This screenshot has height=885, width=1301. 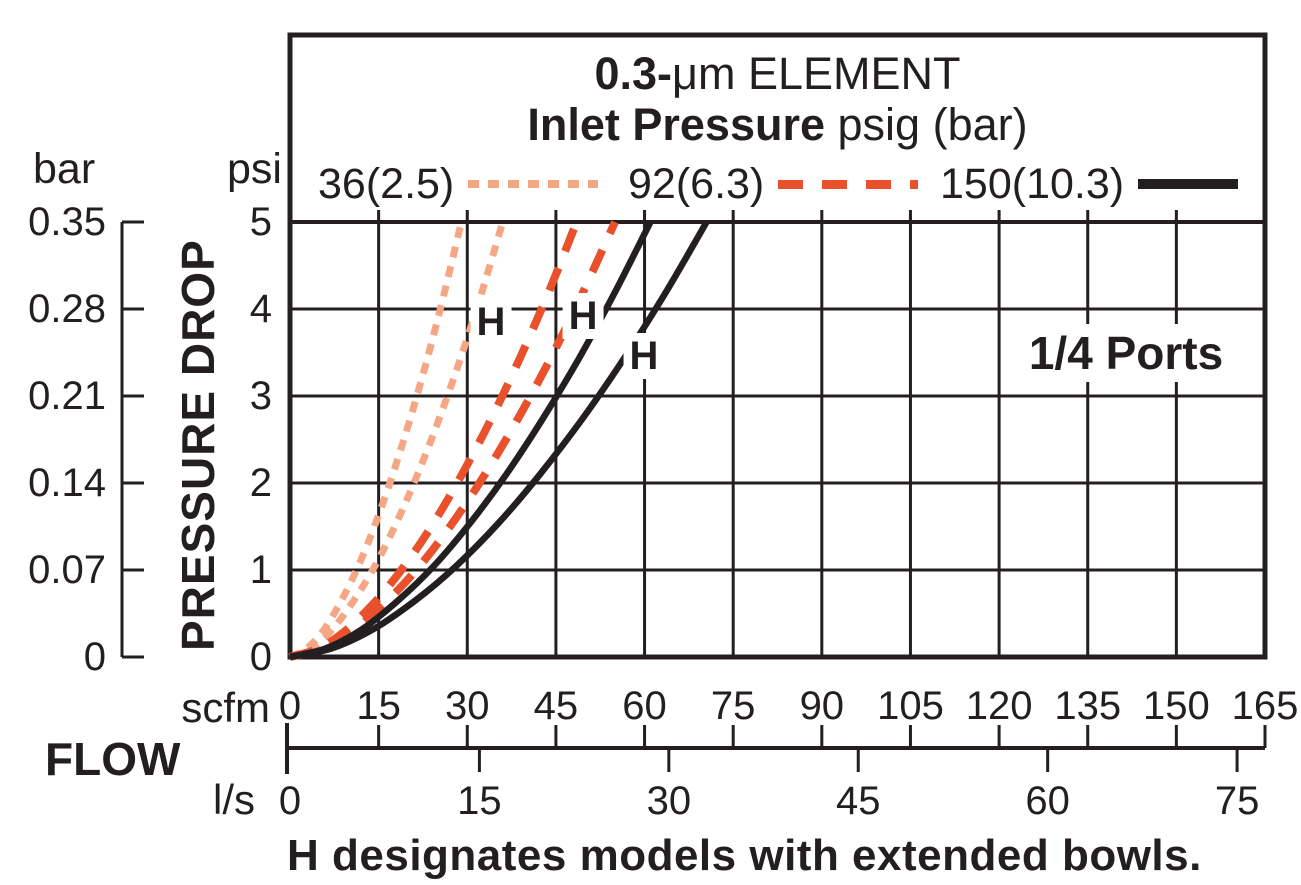 I want to click on scfm-tick-label: 90, so click(x=822, y=706).